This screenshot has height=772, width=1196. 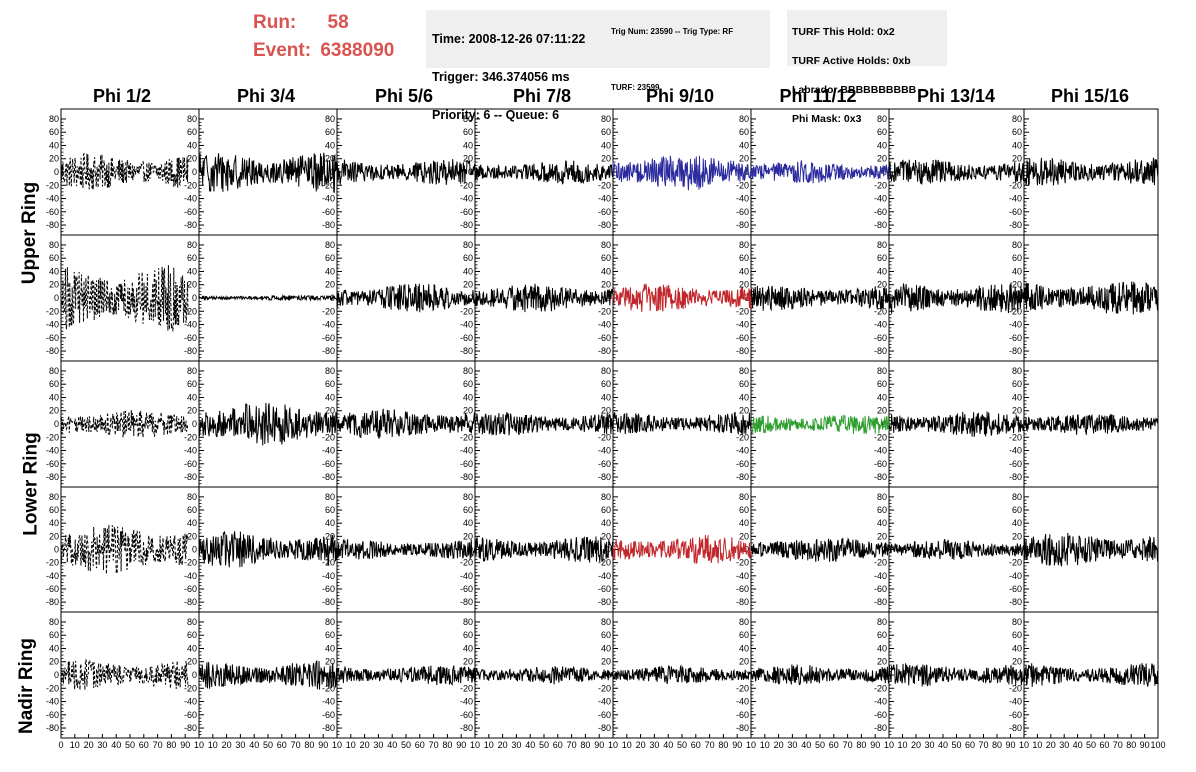 I want to click on column-header-phi-7-8: Phi 7/8, so click(x=542, y=96).